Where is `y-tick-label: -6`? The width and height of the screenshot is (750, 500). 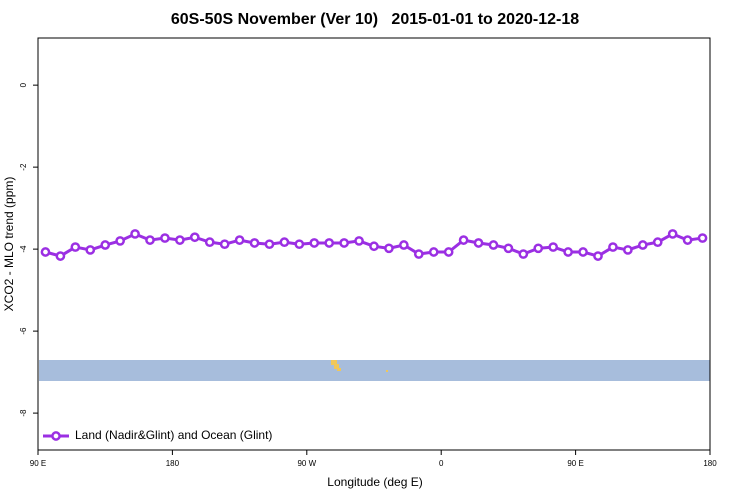 y-tick-label: -6 is located at coordinates (23, 331).